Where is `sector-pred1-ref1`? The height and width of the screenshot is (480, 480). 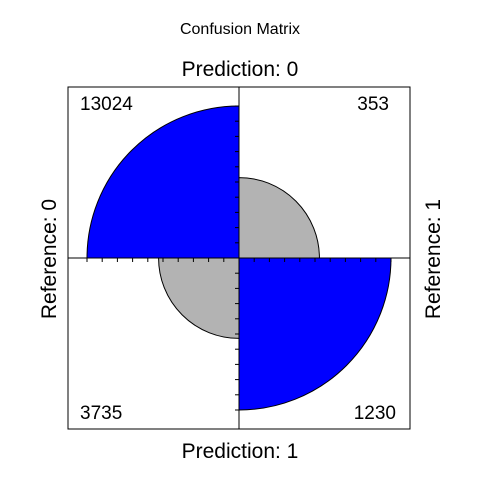 sector-pred1-ref1 is located at coordinates (315, 334).